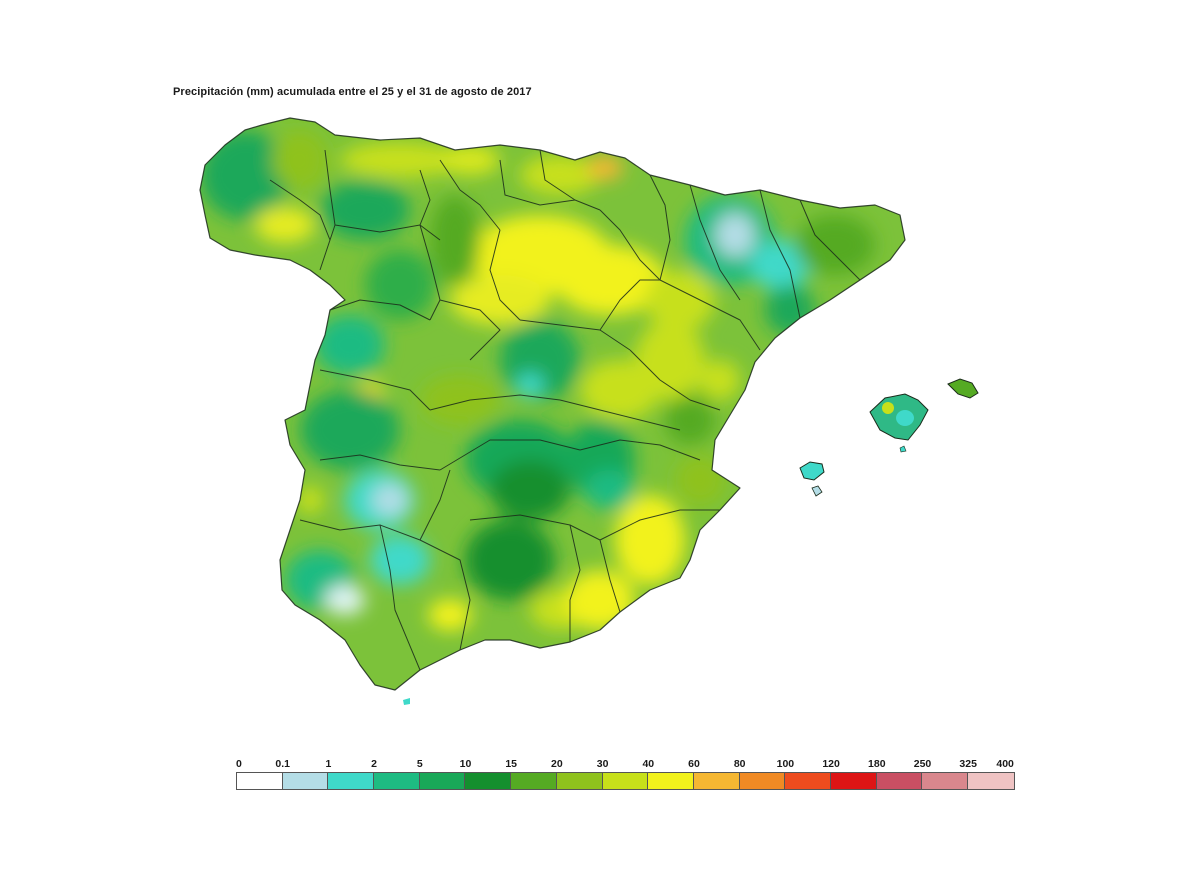 The height and width of the screenshot is (871, 1200). What do you see at coordinates (831, 764) in the screenshot?
I see `legend-tick-label: 120` at bounding box center [831, 764].